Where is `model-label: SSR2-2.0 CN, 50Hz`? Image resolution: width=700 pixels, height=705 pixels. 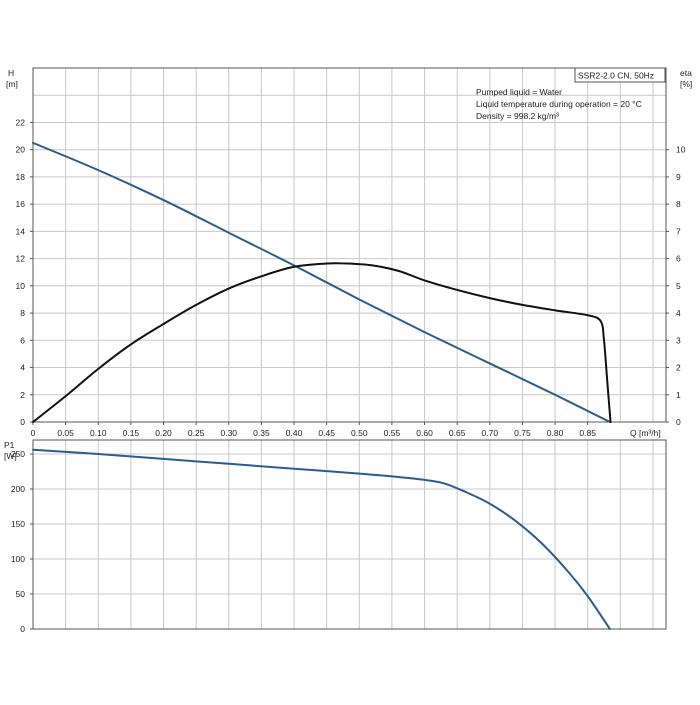
model-label: SSR2-2.0 CN, 50Hz is located at coordinates (616, 76).